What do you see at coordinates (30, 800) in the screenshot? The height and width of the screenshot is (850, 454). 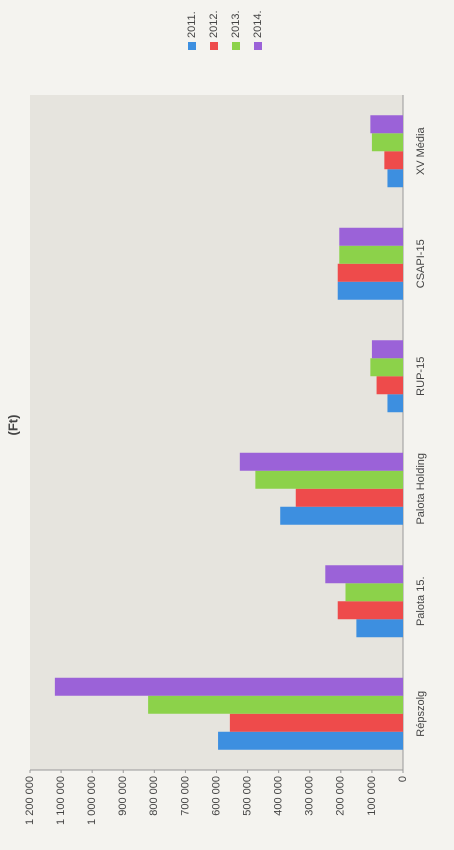 I see `y-tick-label: 1 200 000` at bounding box center [30, 800].